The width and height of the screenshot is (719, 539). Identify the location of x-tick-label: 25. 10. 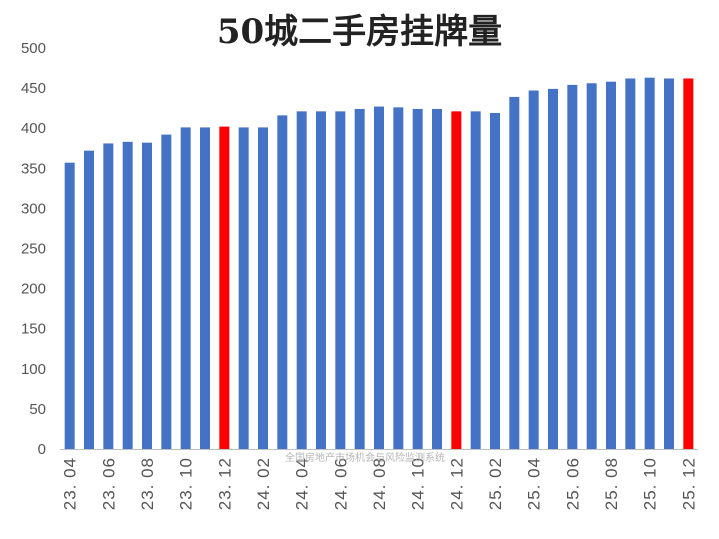
(650, 483).